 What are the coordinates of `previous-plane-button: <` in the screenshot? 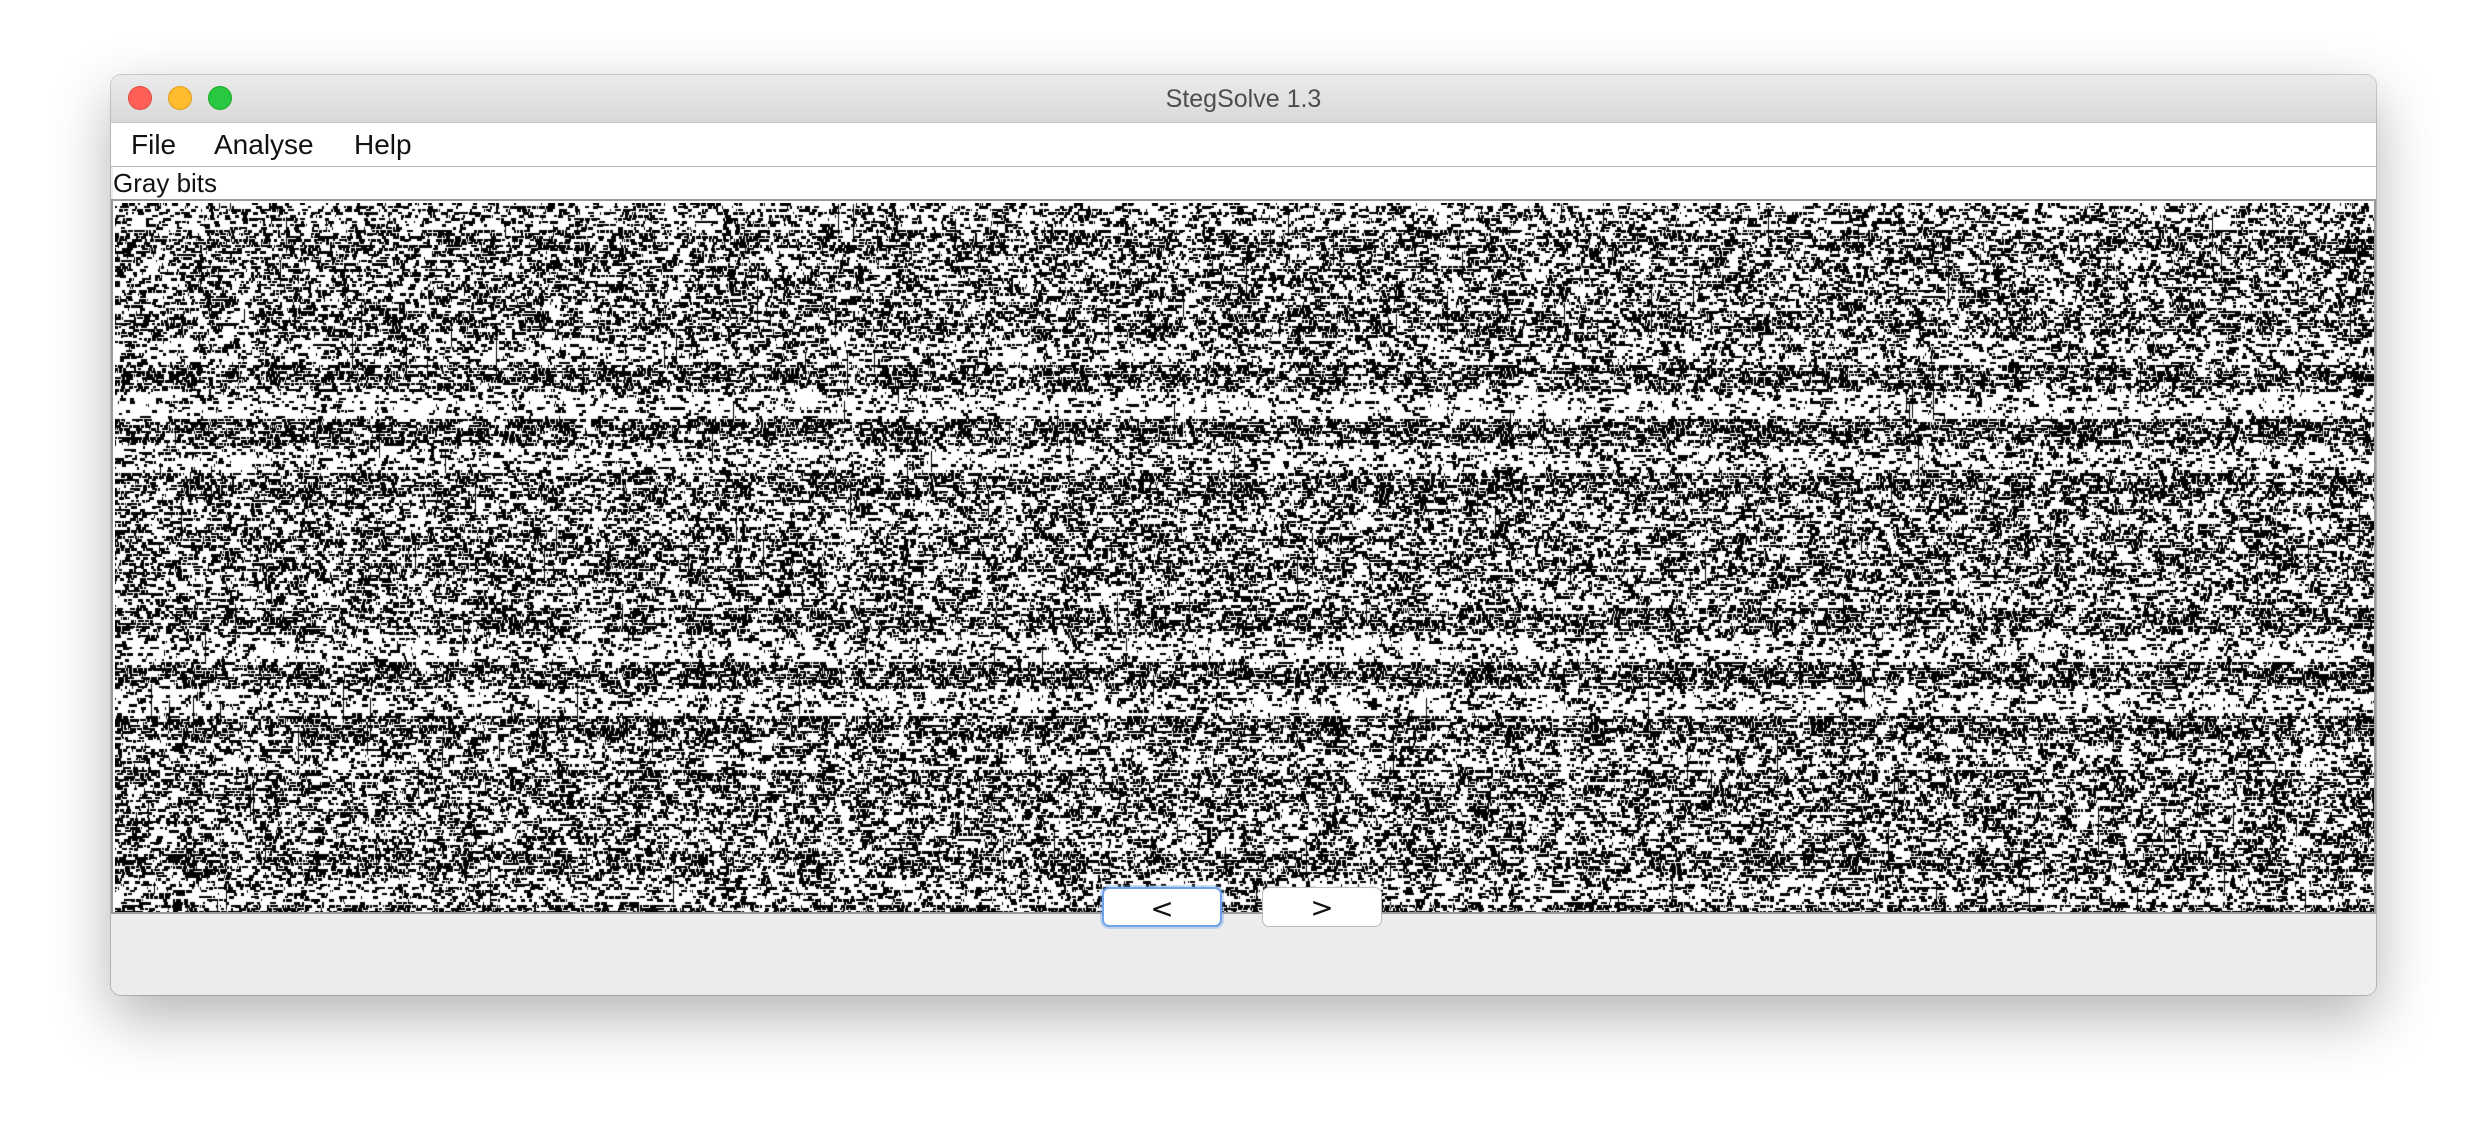 It's located at (1162, 907).